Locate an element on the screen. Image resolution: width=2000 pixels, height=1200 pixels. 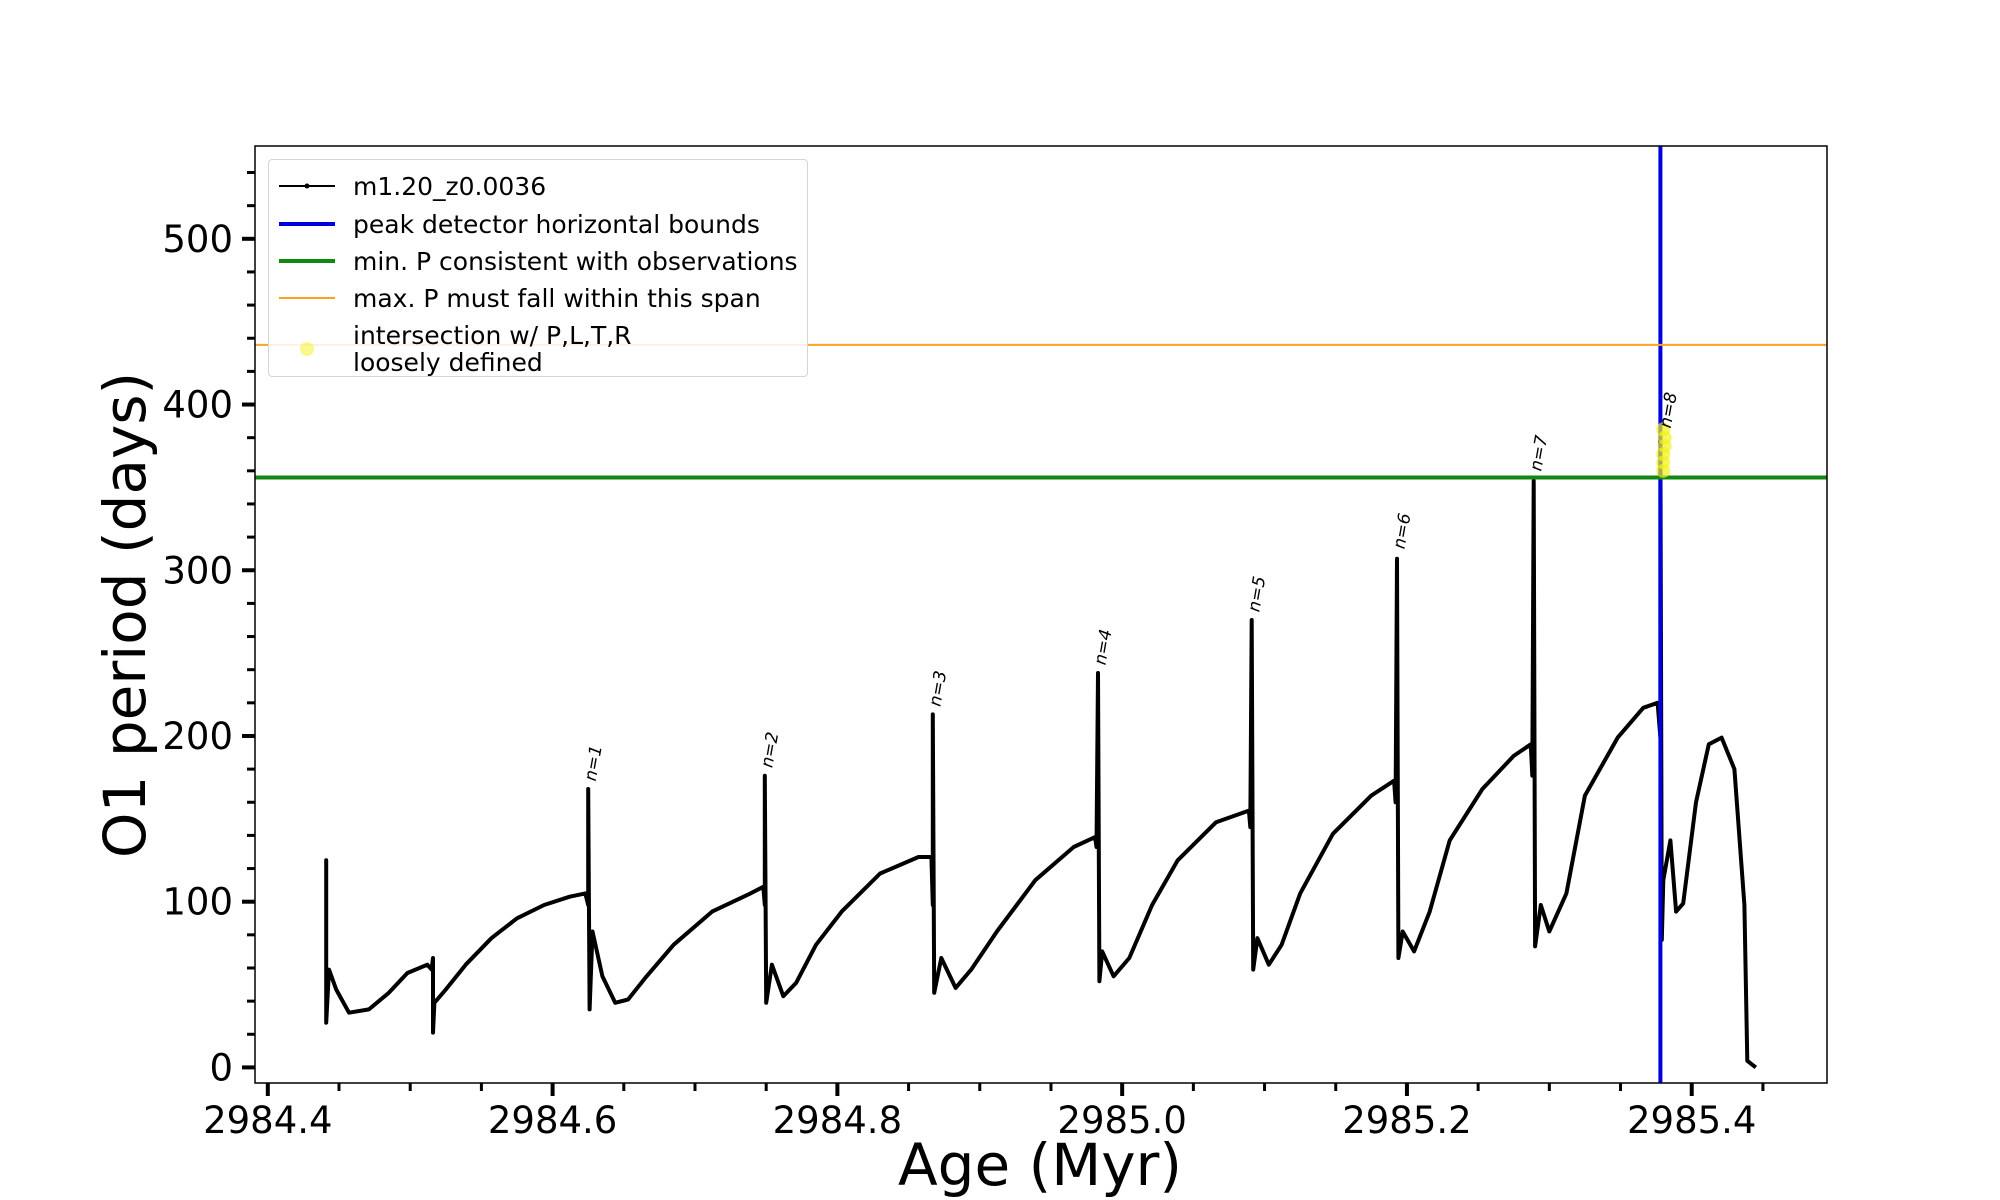
annotation: n=2 is located at coordinates (770, 750).